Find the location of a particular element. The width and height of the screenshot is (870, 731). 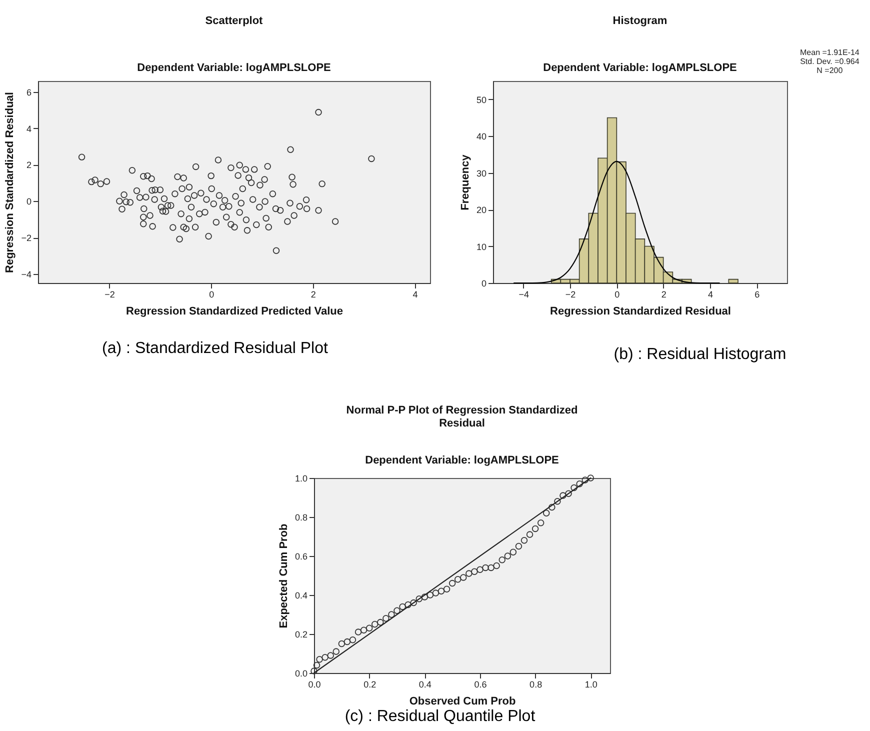

x-tick-label: 6 is located at coordinates (757, 295).